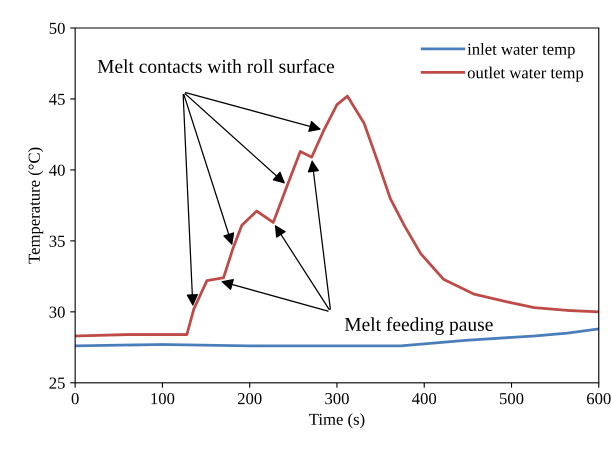  Describe the element at coordinates (57, 241) in the screenshot. I see `y-tick-label: 35` at that location.